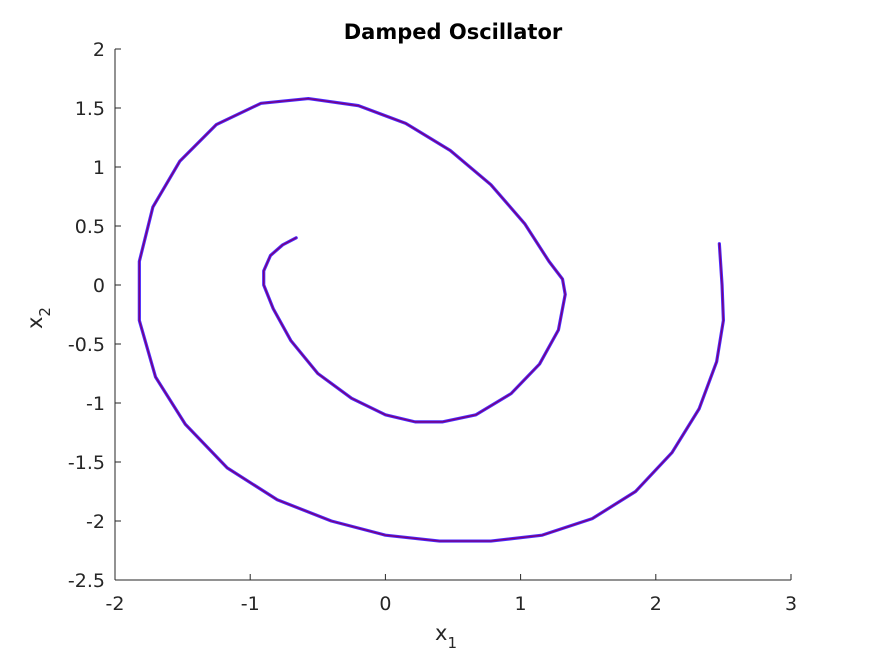  I want to click on y-tick-label: -2, so click(95, 522).